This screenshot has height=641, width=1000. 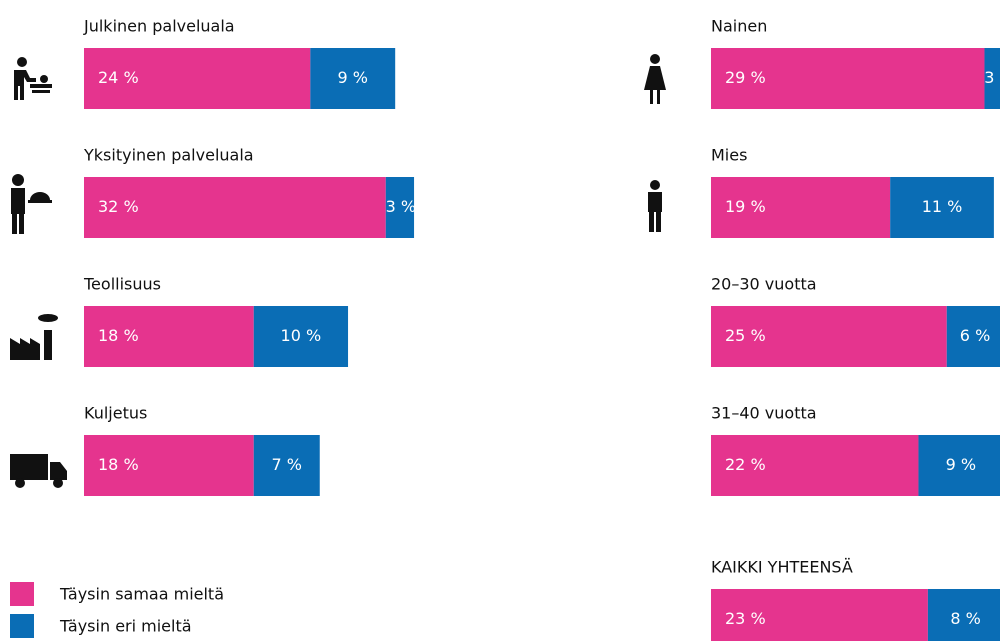 I want to click on legend-label: Täysin samaa mieltä, so click(x=141, y=594).